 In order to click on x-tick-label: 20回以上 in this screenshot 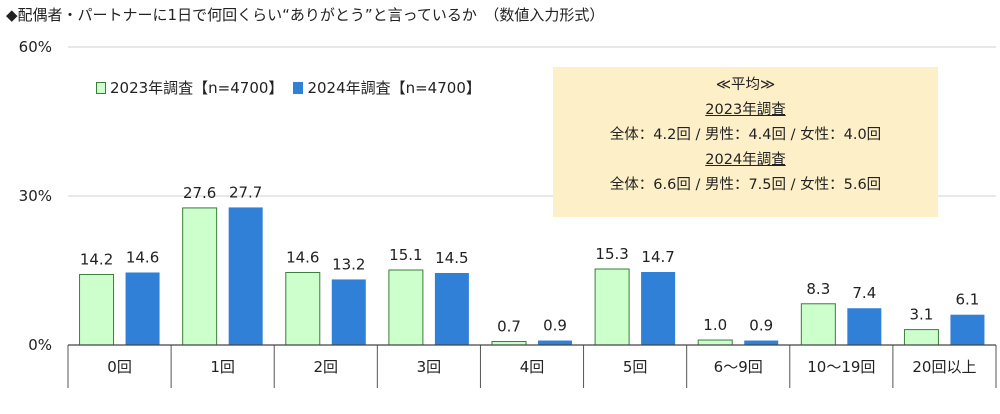, I will do `click(944, 367)`.